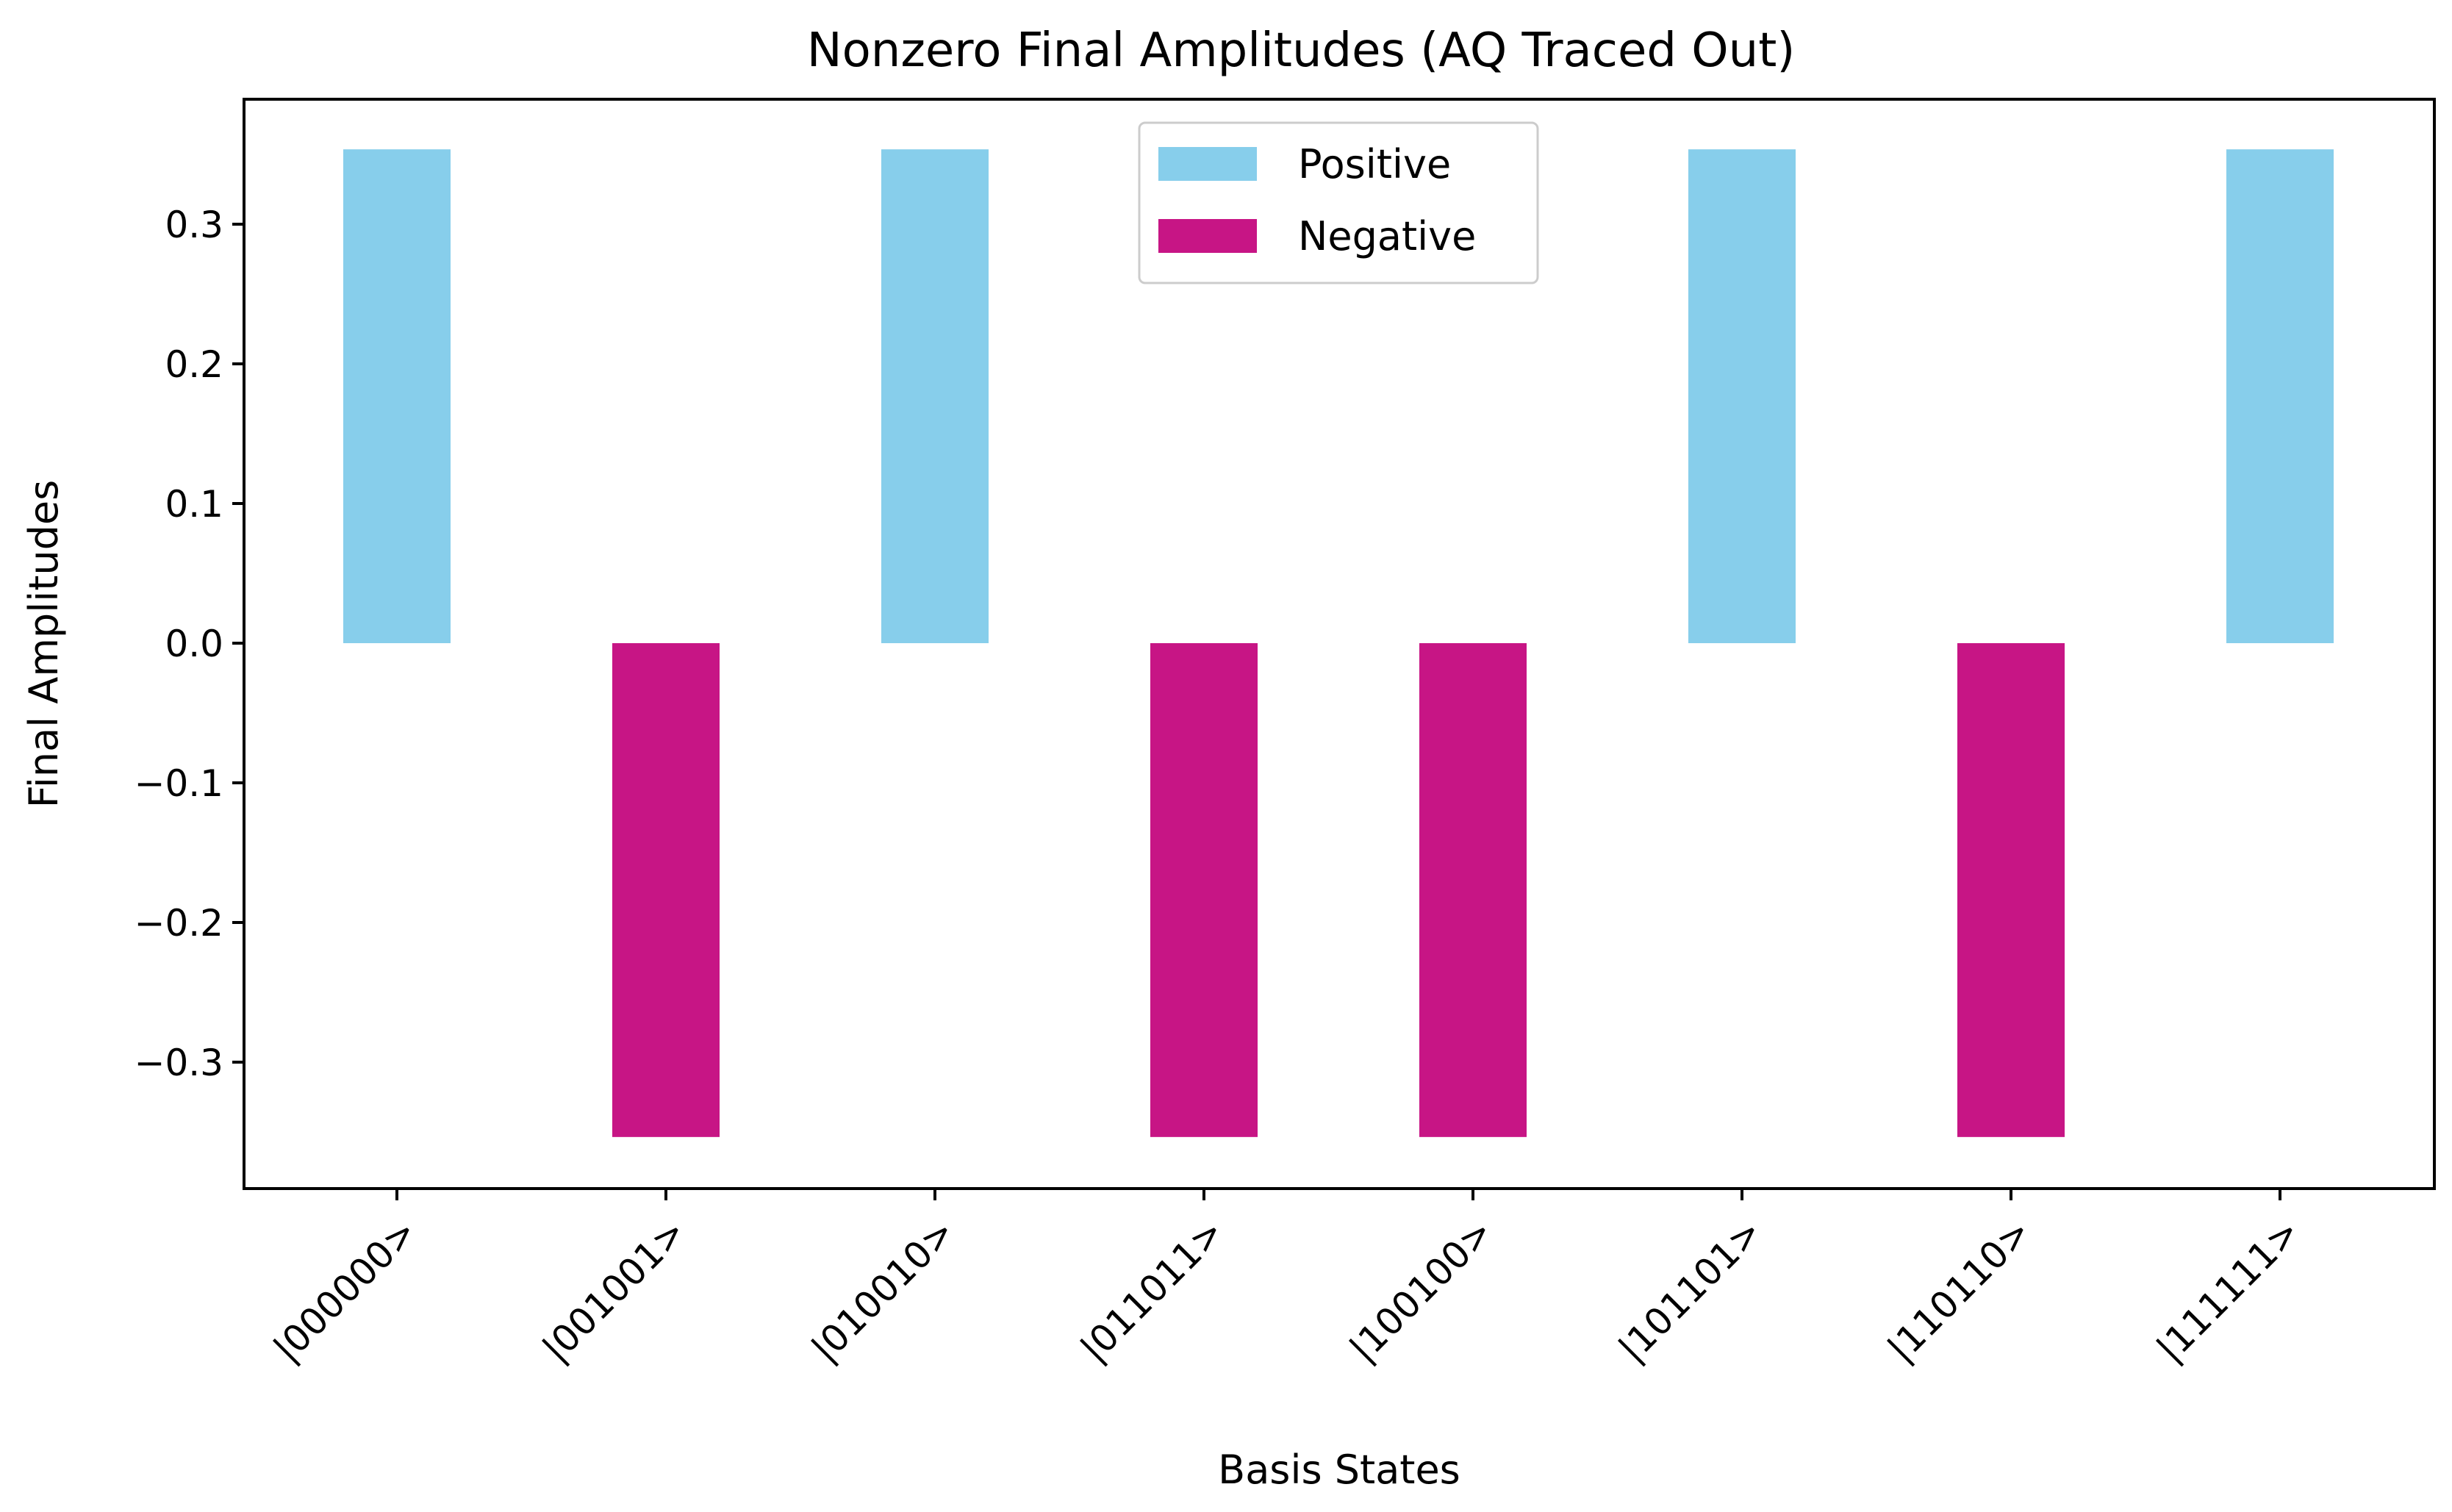 Image resolution: width=2452 pixels, height=1512 pixels. Describe the element at coordinates (2228, 1290) in the screenshot. I see `x-tick-label-7: |111111>` at that location.